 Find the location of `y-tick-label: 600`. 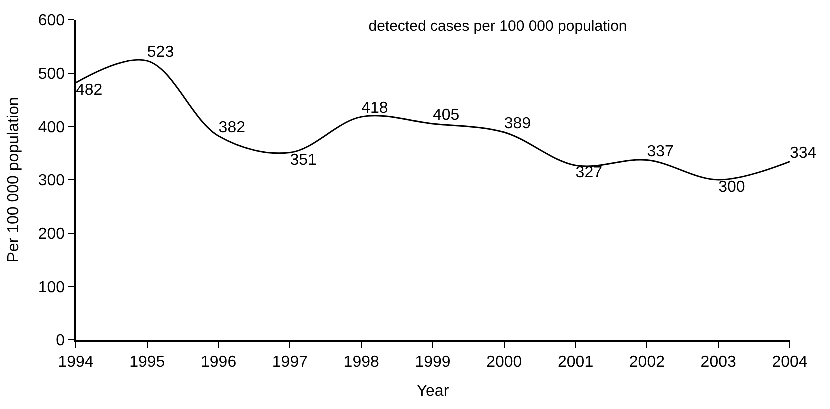

y-tick-label: 600 is located at coordinates (52, 21).